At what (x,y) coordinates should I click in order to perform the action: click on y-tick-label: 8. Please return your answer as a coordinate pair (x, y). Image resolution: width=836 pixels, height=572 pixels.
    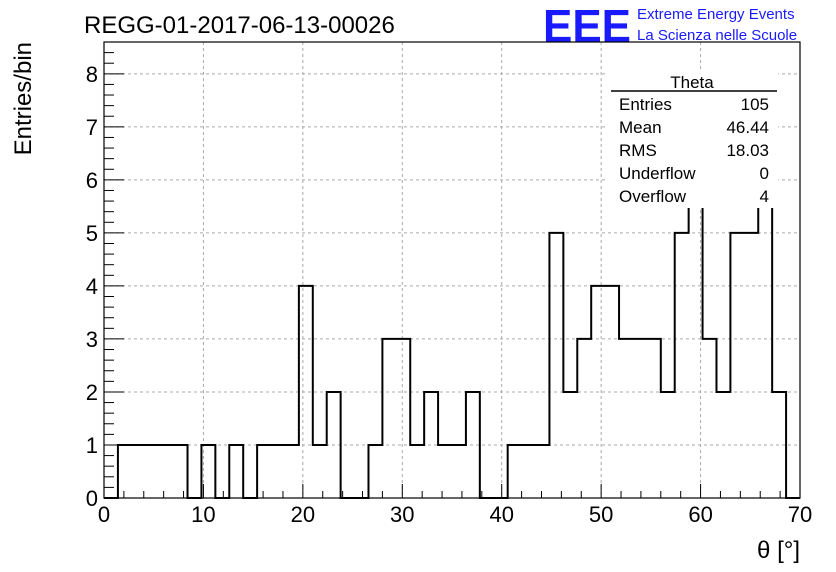
    Looking at the image, I should click on (92, 74).